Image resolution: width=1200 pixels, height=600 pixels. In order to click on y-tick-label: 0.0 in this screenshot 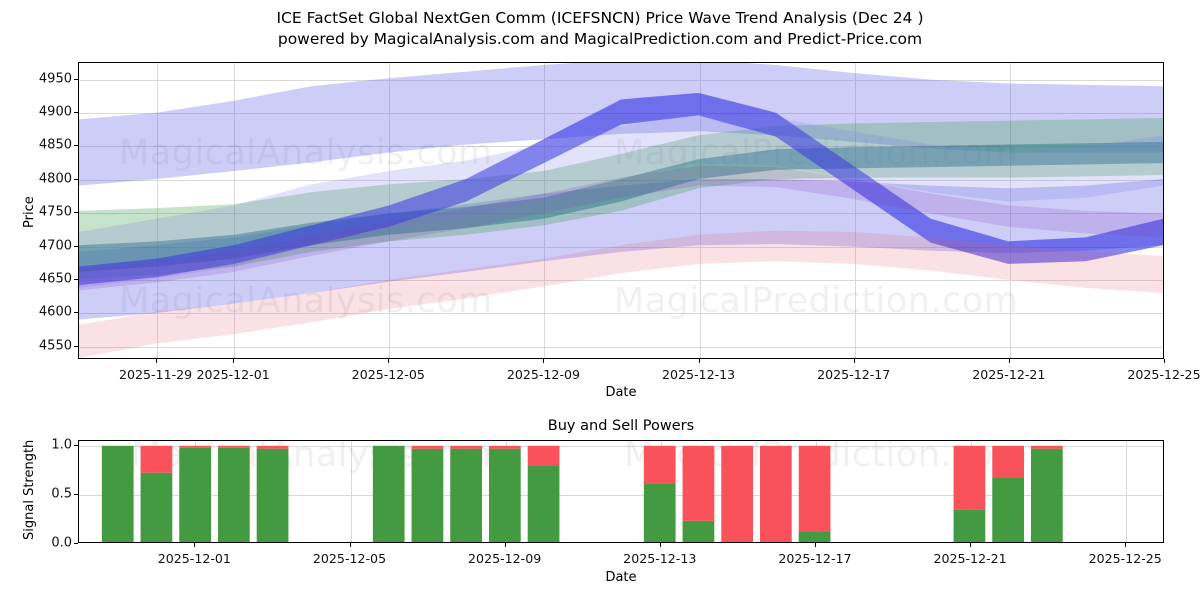, I will do `click(61, 543)`.